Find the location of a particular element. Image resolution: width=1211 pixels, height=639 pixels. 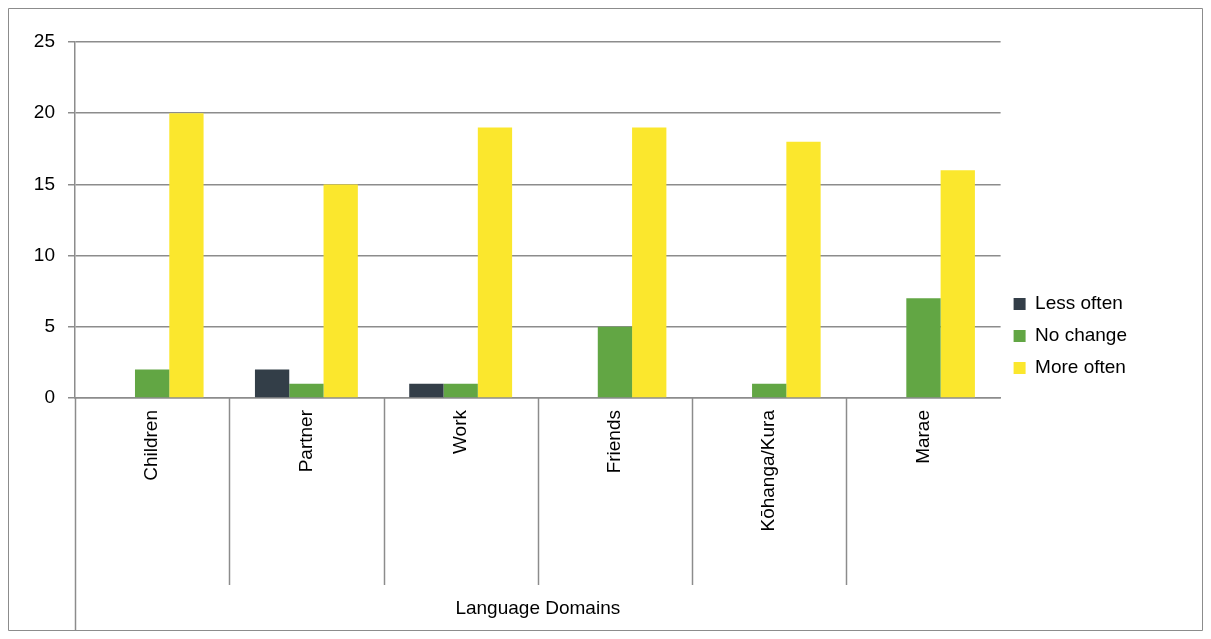

y-tick-label: 15 is located at coordinates (44, 183).